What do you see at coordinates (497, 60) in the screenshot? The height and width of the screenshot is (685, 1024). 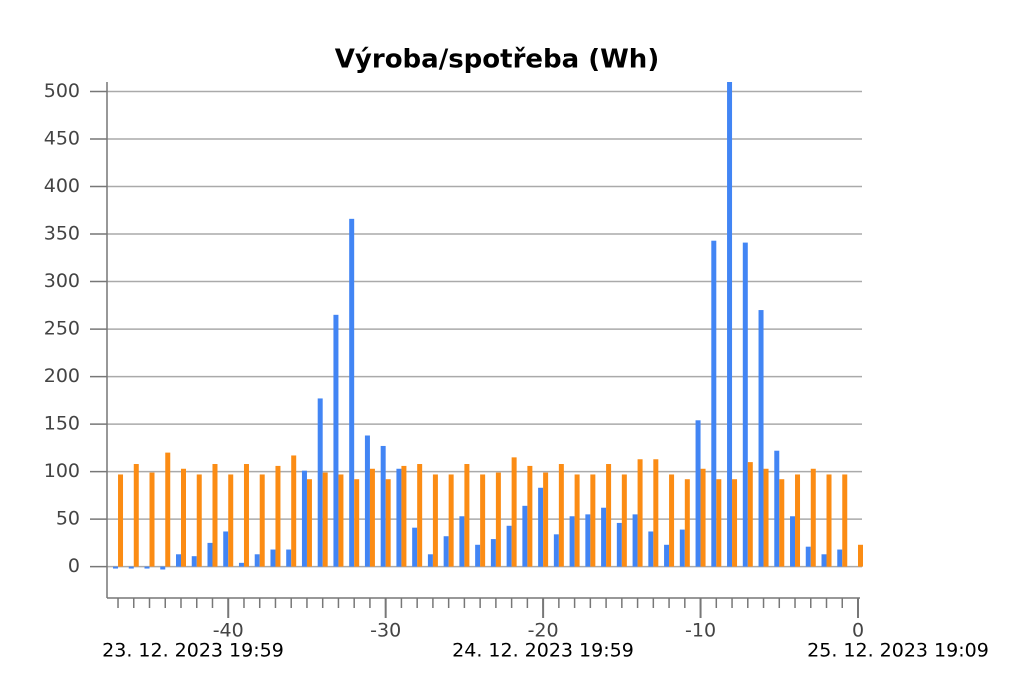 I see `chart-title: Výroba/spotřeba (Wh)` at bounding box center [497, 60].